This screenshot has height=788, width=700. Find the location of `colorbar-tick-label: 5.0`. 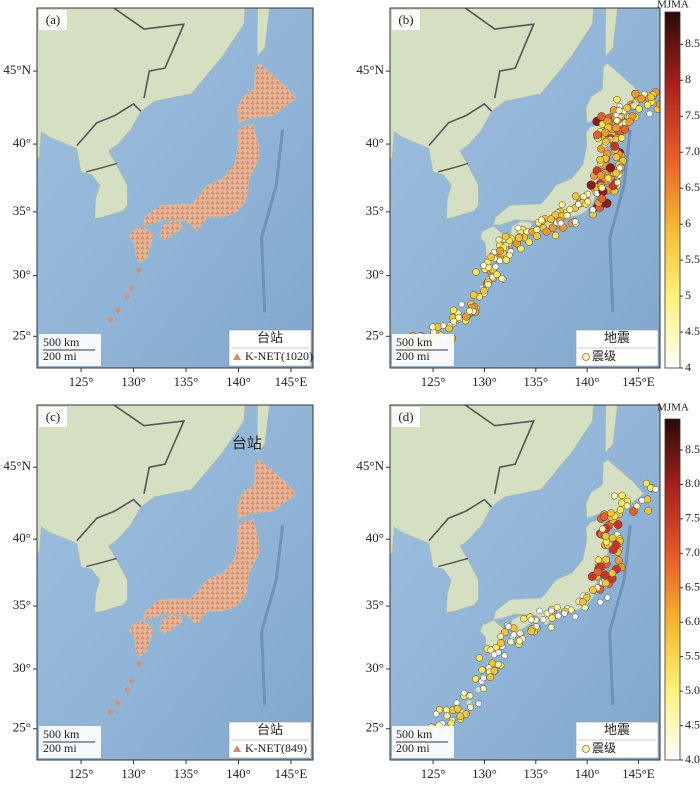

colorbar-tick-label: 5.0 is located at coordinates (692, 690).